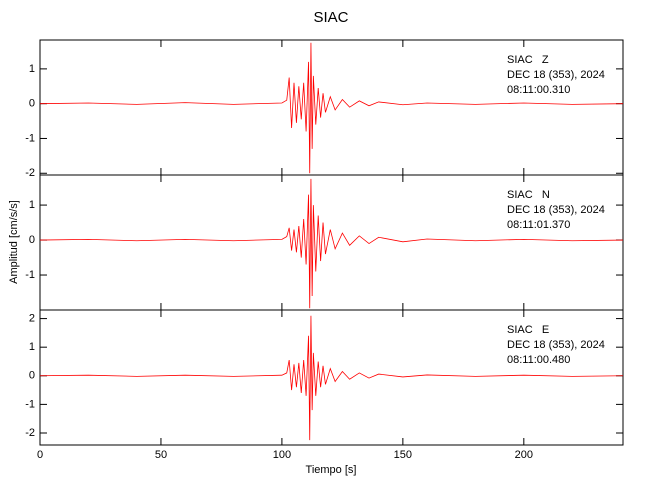  What do you see at coordinates (330, 17) in the screenshot?
I see `chart-title: SIAC` at bounding box center [330, 17].